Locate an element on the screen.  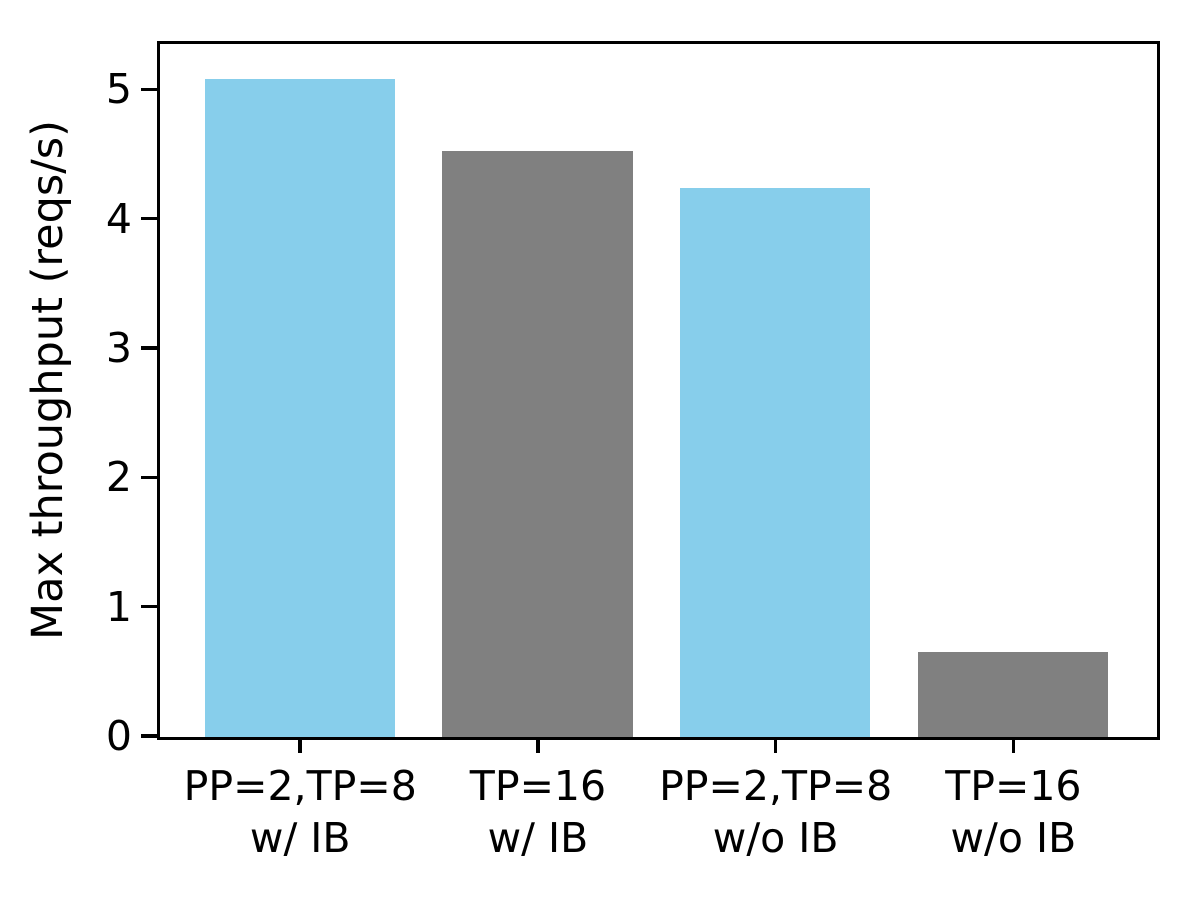
x-tick-label-0: PP=2,TP=8 w/ IB is located at coordinates (300, 812).